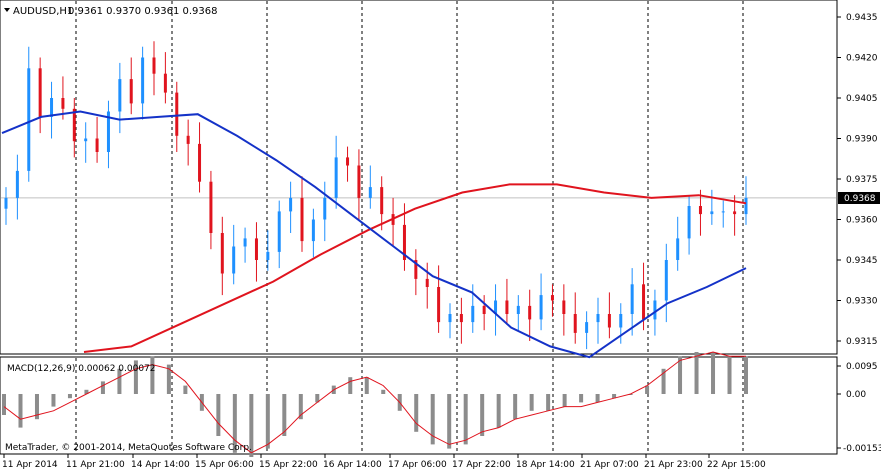 This screenshot has width=881, height=472. Describe the element at coordinates (862, 367) in the screenshot. I see `macd-tick-label: 0.0095` at that location.